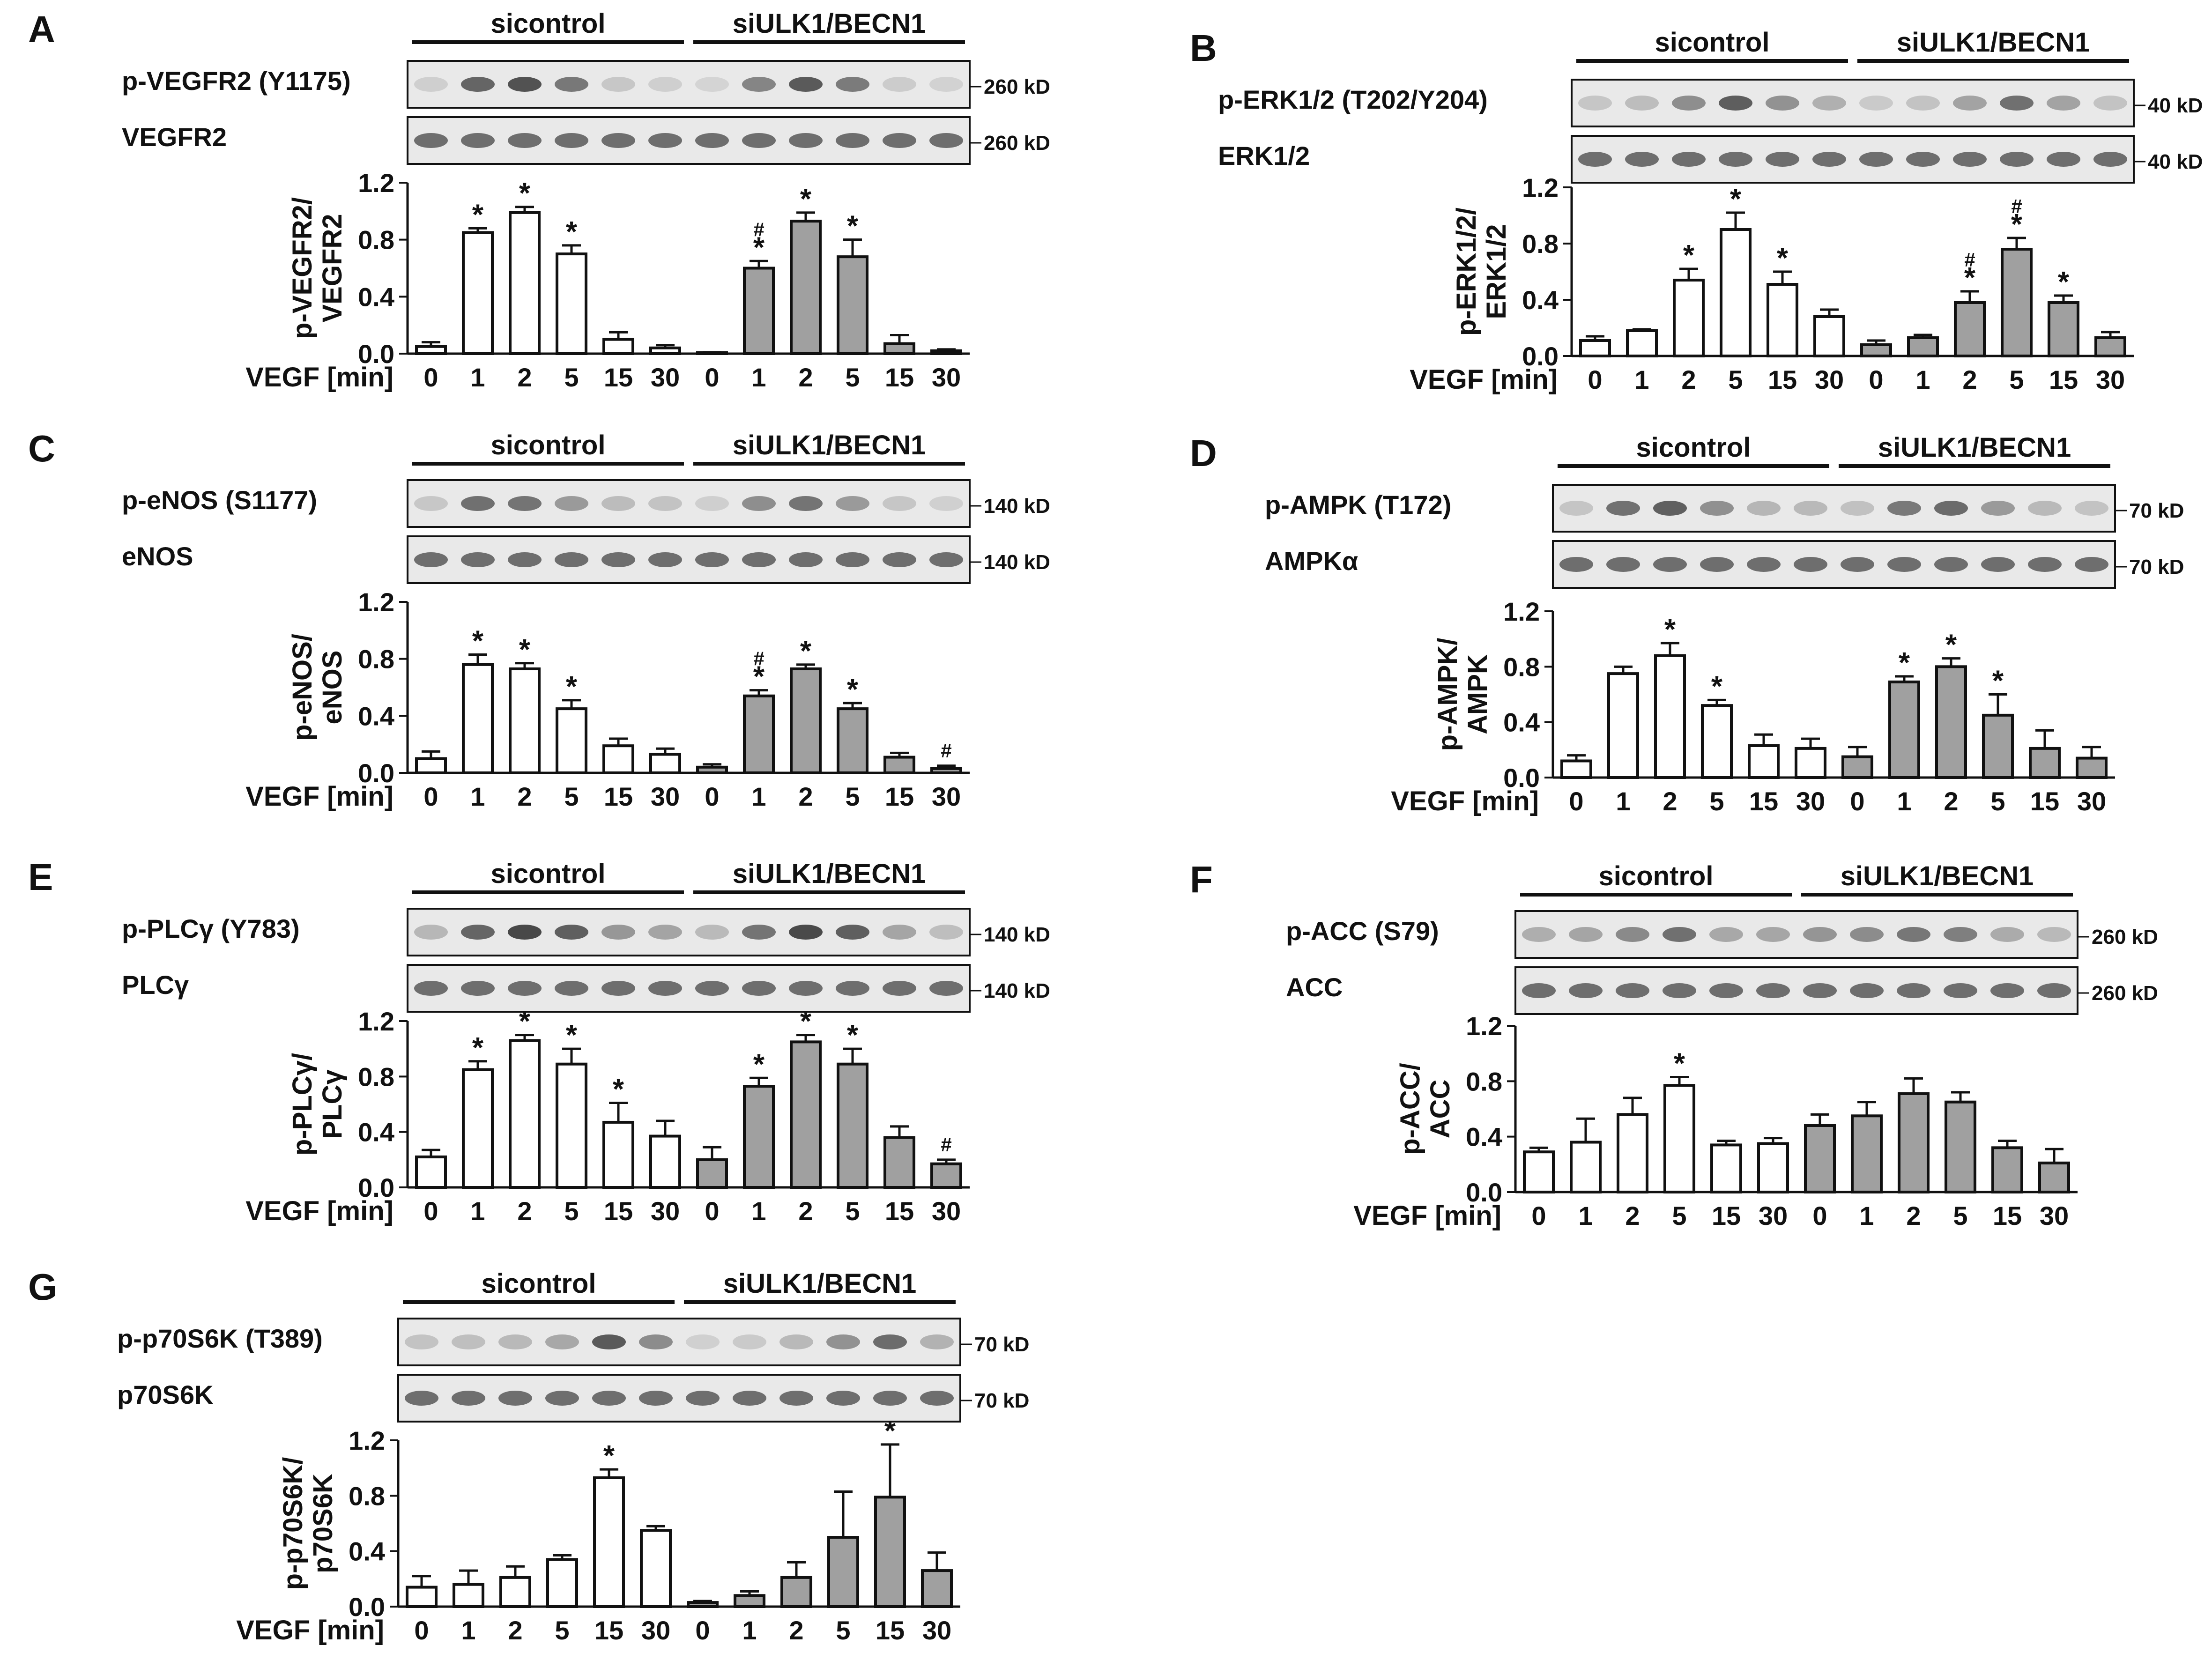 This screenshot has height=1660, width=2212. What do you see at coordinates (1484, 1081) in the screenshot?
I see `y-tick-label: 0.8` at bounding box center [1484, 1081].